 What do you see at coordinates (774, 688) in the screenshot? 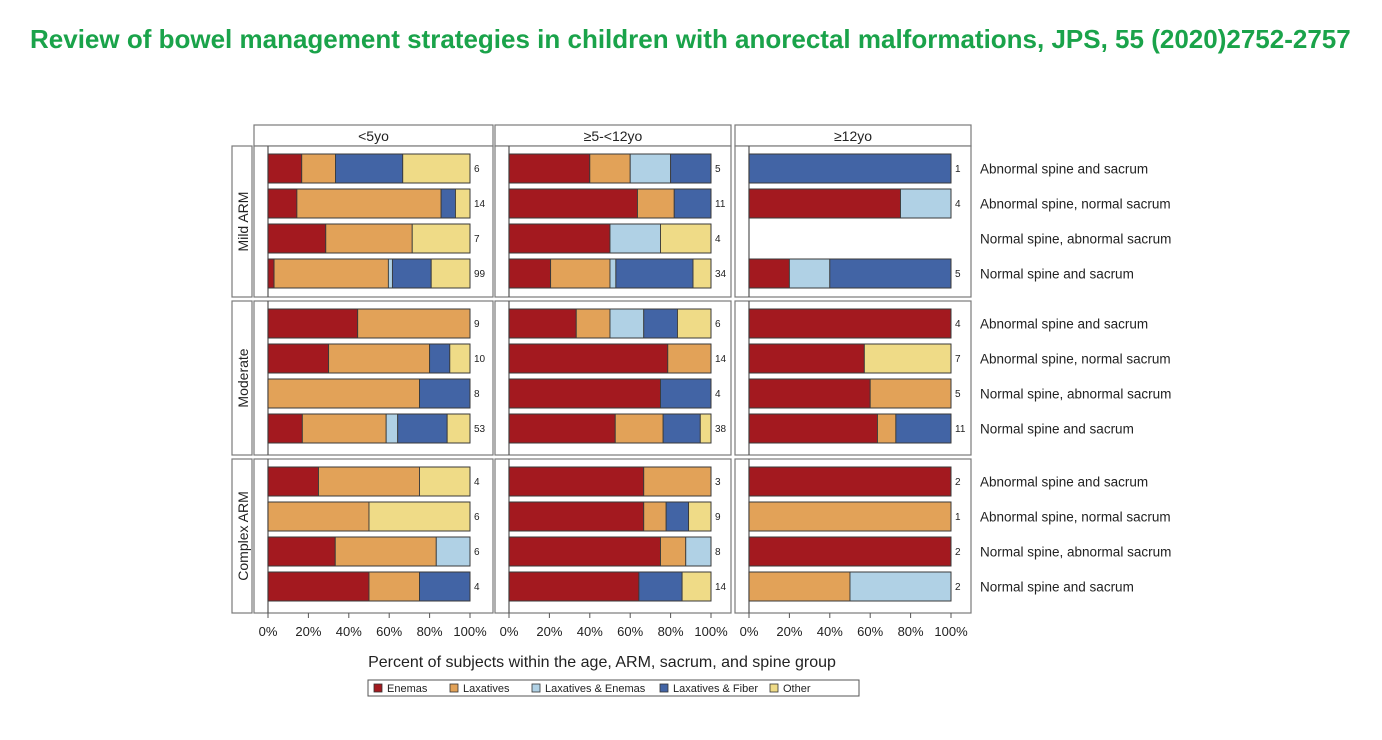
I see `legend-swatch-o` at bounding box center [774, 688].